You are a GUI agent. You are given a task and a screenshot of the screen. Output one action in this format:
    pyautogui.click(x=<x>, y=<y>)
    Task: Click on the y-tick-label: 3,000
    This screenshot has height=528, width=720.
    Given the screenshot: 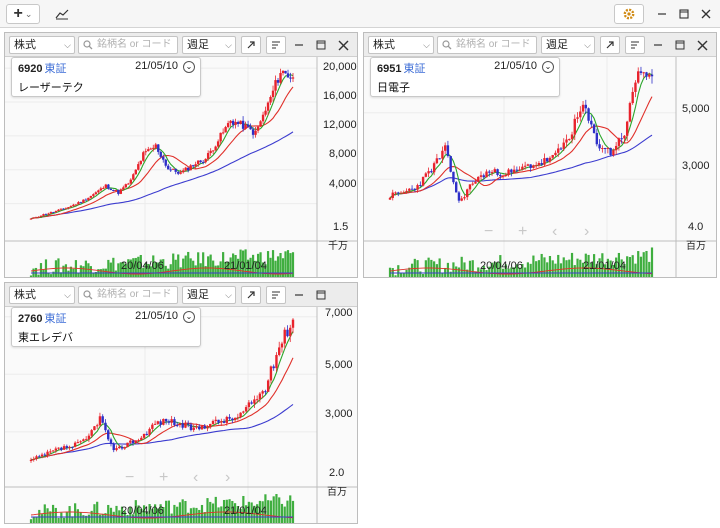 What is the action you would take?
    pyautogui.click(x=339, y=414)
    